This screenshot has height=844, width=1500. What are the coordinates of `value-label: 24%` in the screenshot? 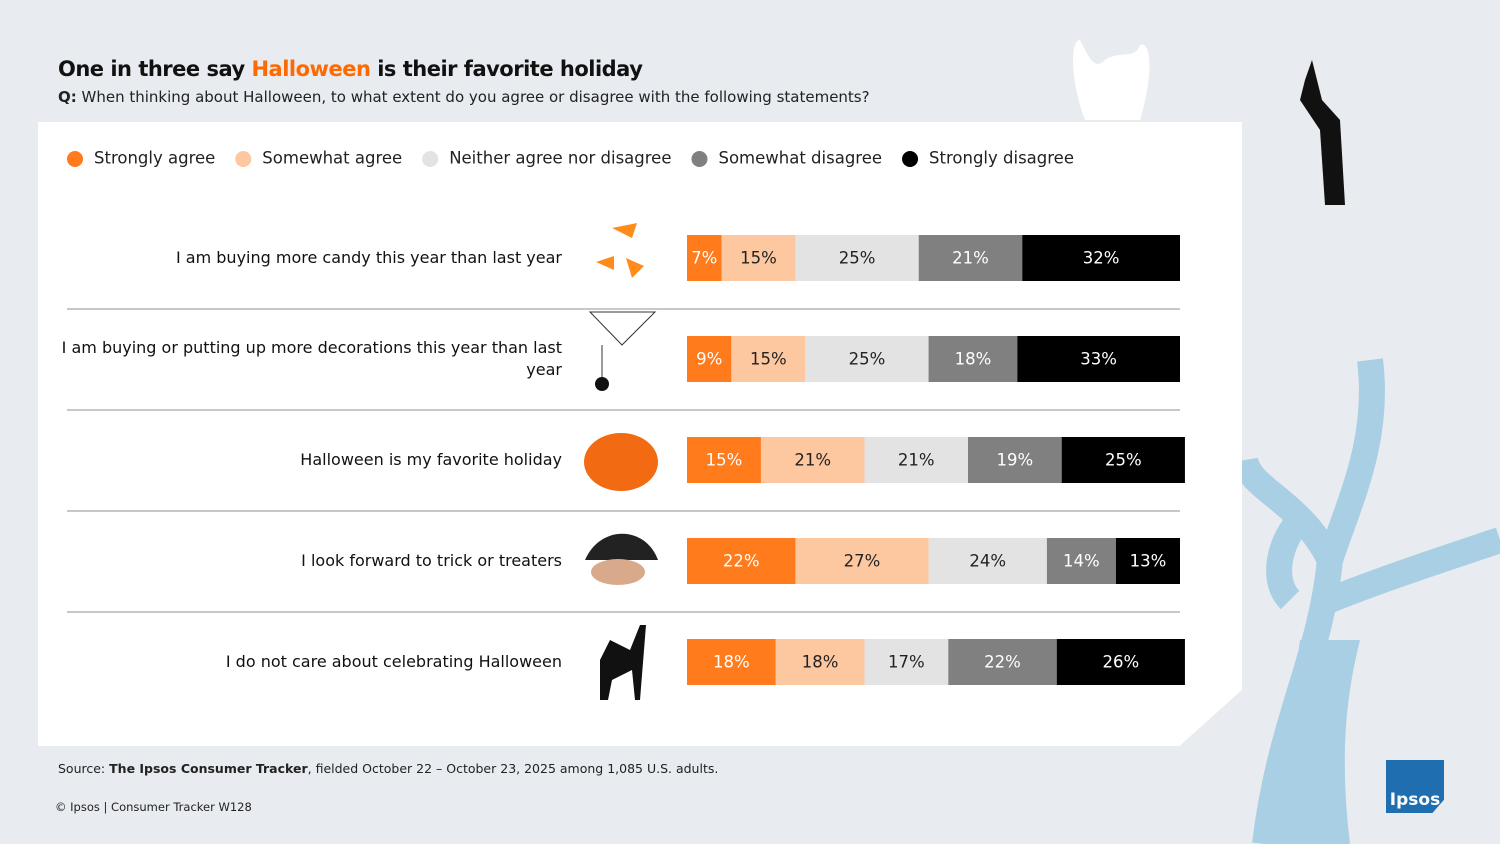 It's located at (987, 561).